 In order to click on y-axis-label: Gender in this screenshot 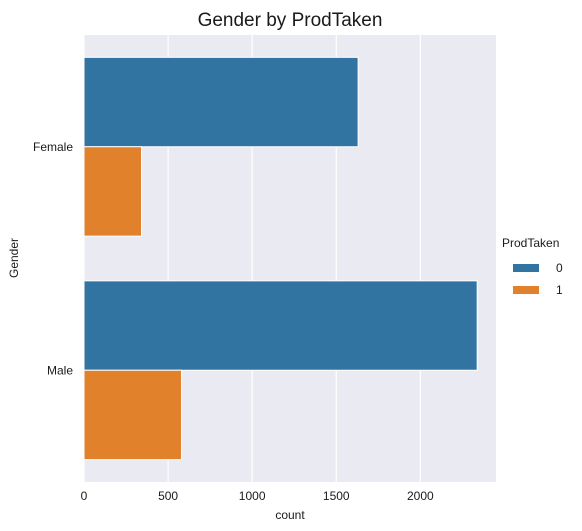, I will do `click(14, 258)`.